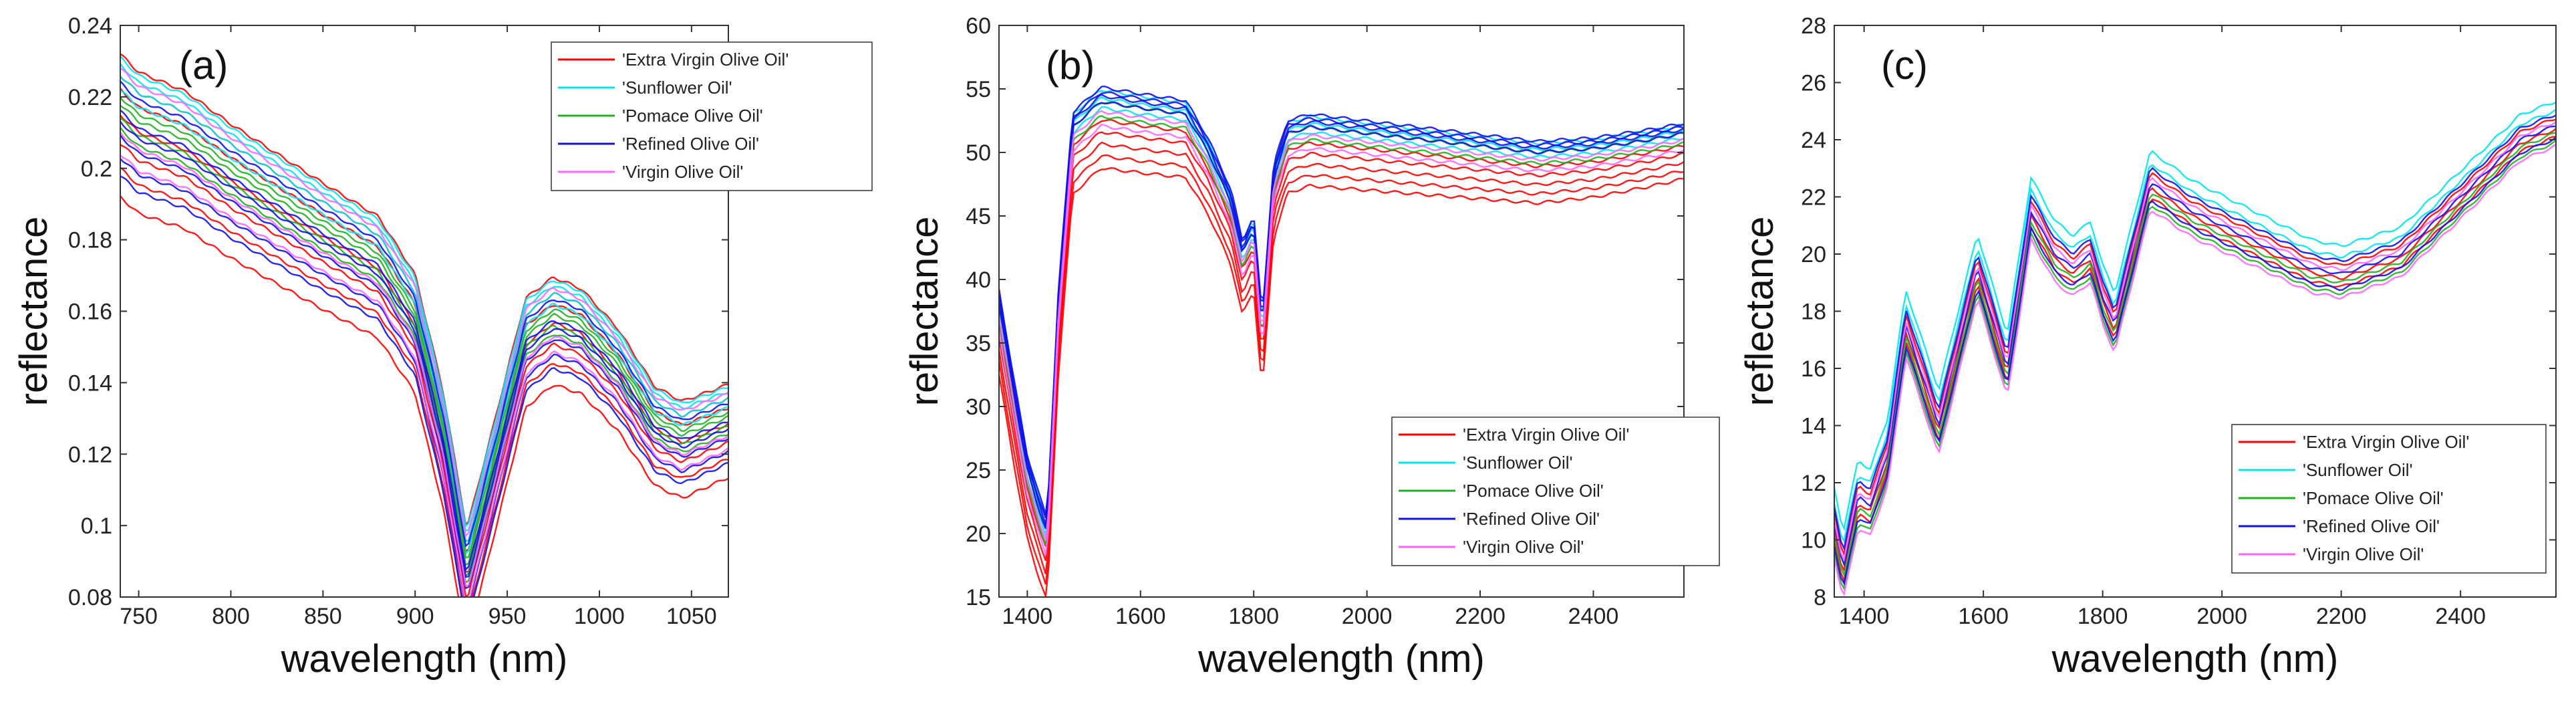 Image resolution: width=2576 pixels, height=702 pixels. Describe the element at coordinates (1027, 616) in the screenshot. I see `x-tick-label: 1400` at that location.